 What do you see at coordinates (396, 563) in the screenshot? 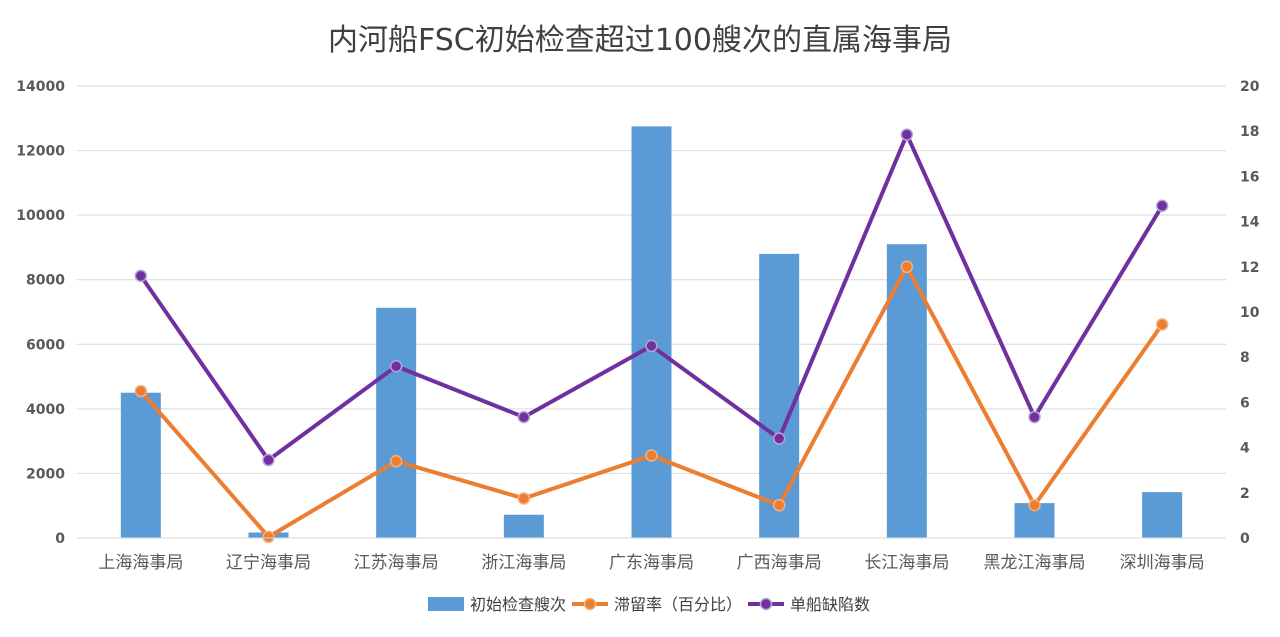
I see `x-tick-label: 江苏海事局` at bounding box center [396, 563].